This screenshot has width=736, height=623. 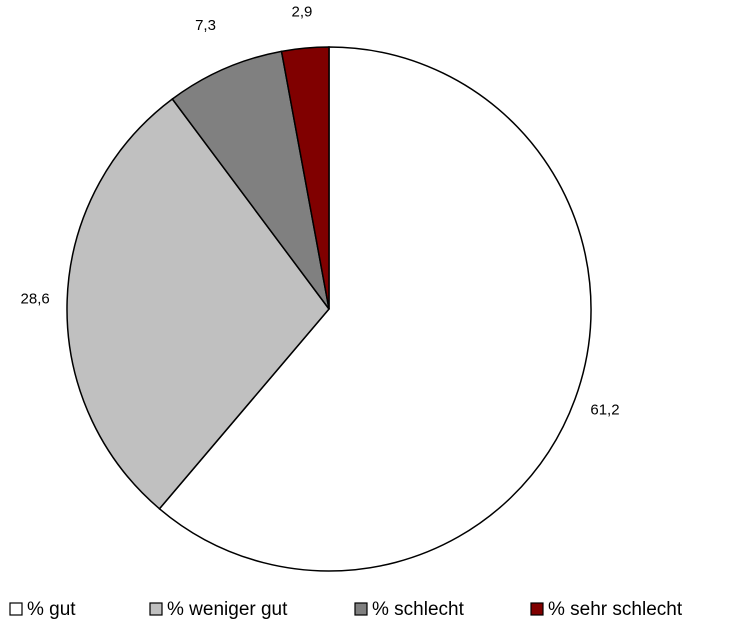 What do you see at coordinates (51, 609) in the screenshot?
I see `legend-label: % gut` at bounding box center [51, 609].